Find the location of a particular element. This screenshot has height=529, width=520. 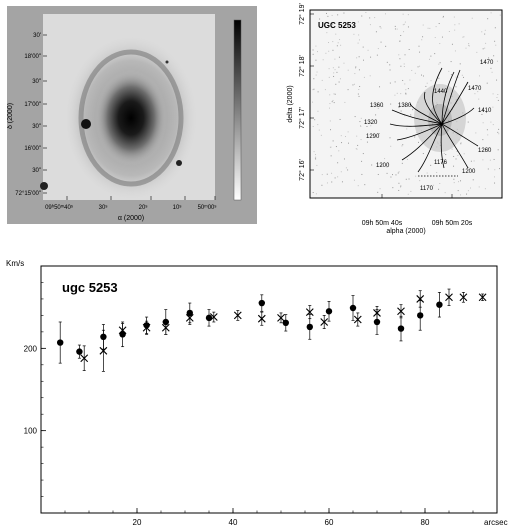

chart-title: ugc 5253 is located at coordinates (90, 287).